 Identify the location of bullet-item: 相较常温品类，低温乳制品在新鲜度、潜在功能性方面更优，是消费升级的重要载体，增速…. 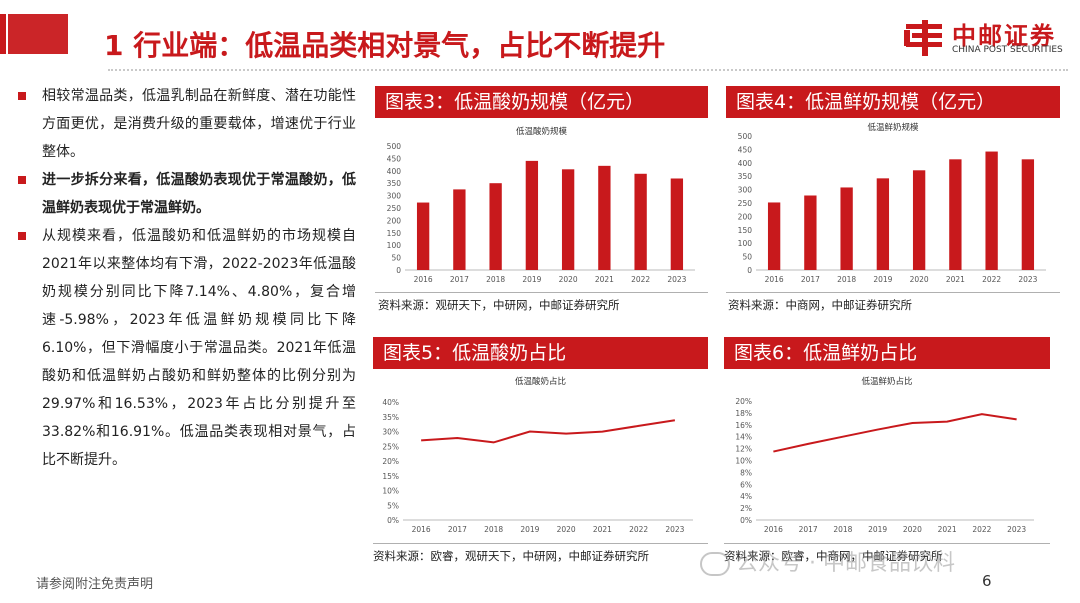
(185, 124).